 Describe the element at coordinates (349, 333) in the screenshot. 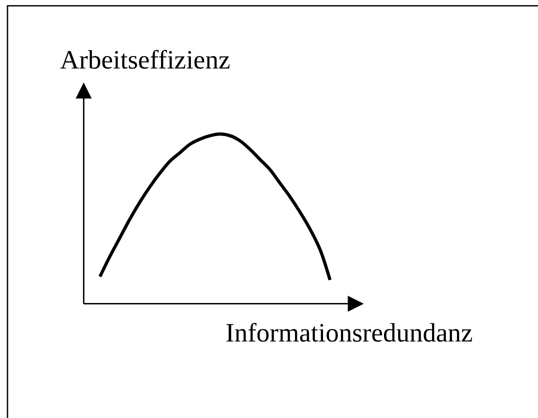

I see `x-axis-title: Informationsredundanz` at that location.